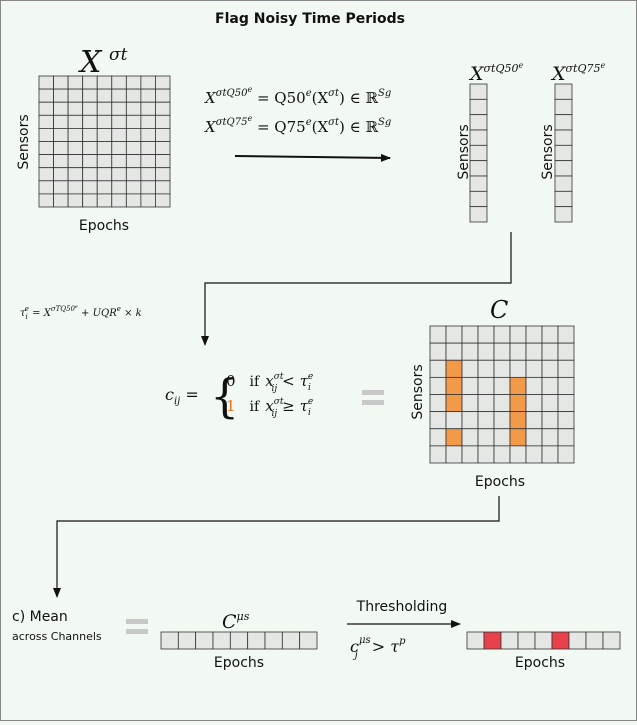 Image resolution: width=637 pixels, height=725 pixels. Describe the element at coordinates (356, 289) in the screenshot. I see `arrow-to-cij` at that location.